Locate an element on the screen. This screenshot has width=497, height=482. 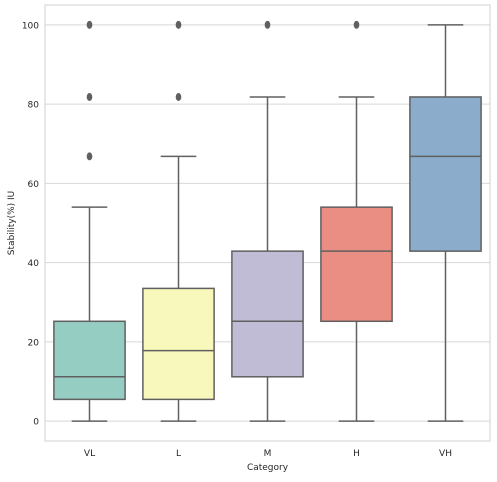
x-tick-label-m: M is located at coordinates (268, 454).